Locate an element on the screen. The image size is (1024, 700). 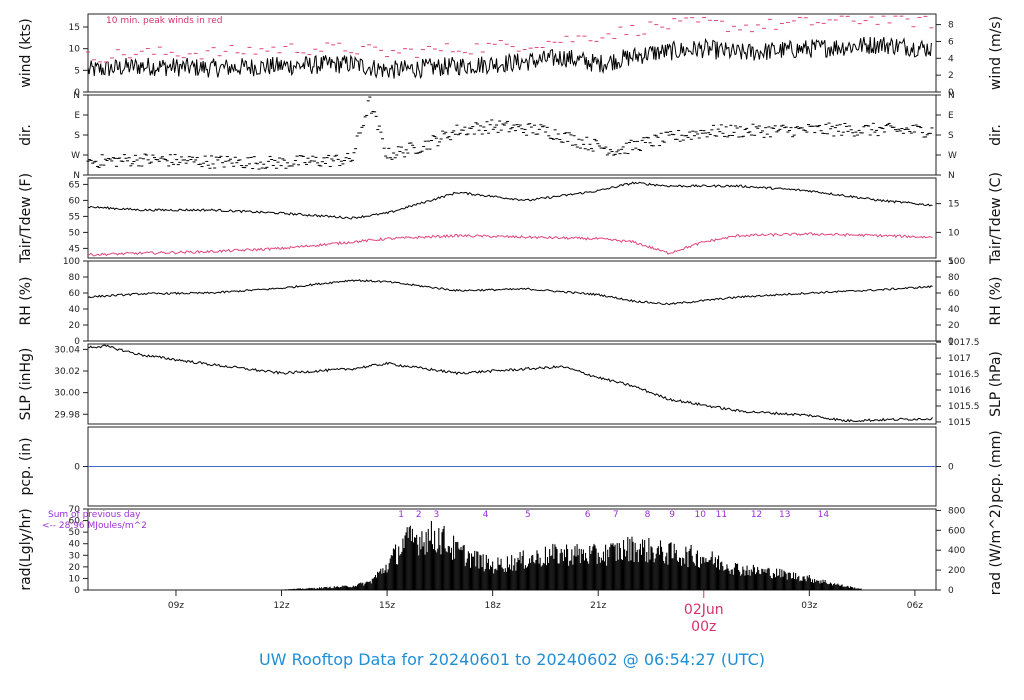
rad-right-tick-label: 0 is located at coordinates (951, 591).